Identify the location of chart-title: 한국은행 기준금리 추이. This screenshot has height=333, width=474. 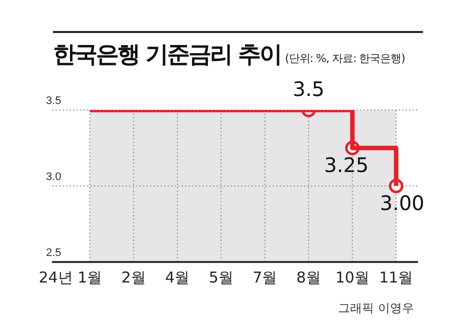
(167, 55).